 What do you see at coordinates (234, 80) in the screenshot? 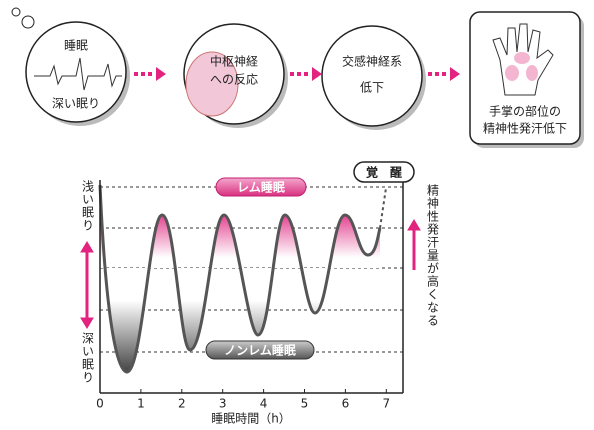
I see `step-text: への反応` at bounding box center [234, 80].